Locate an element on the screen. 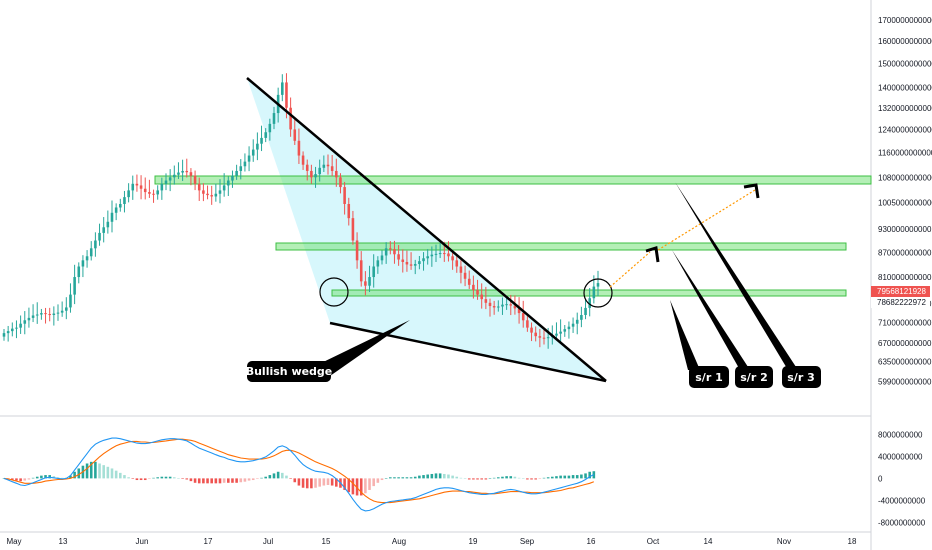  callout-label-sr2: s/r 2 is located at coordinates (753, 377).